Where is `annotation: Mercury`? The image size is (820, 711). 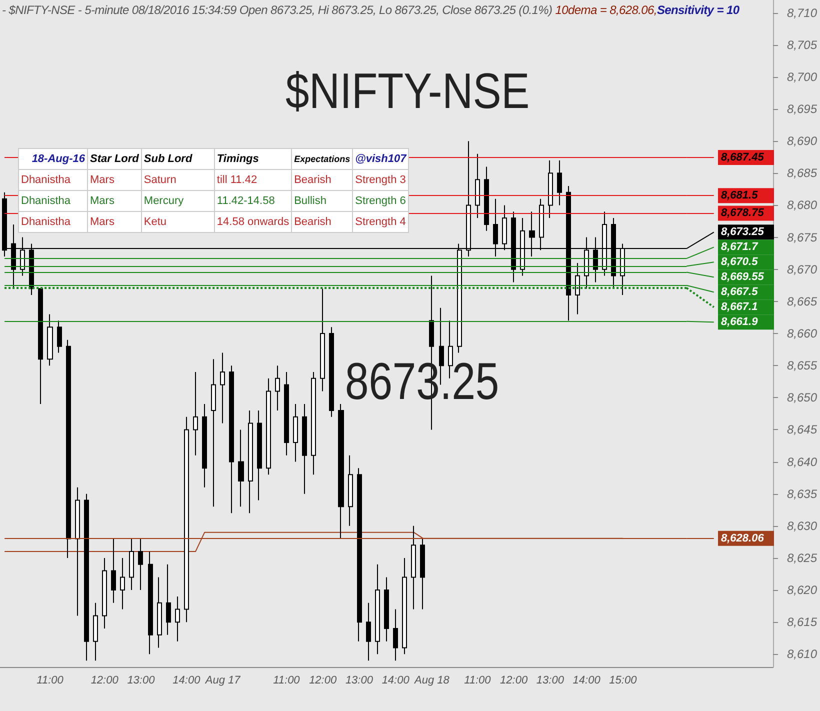 annotation: Mercury is located at coordinates (177, 201).